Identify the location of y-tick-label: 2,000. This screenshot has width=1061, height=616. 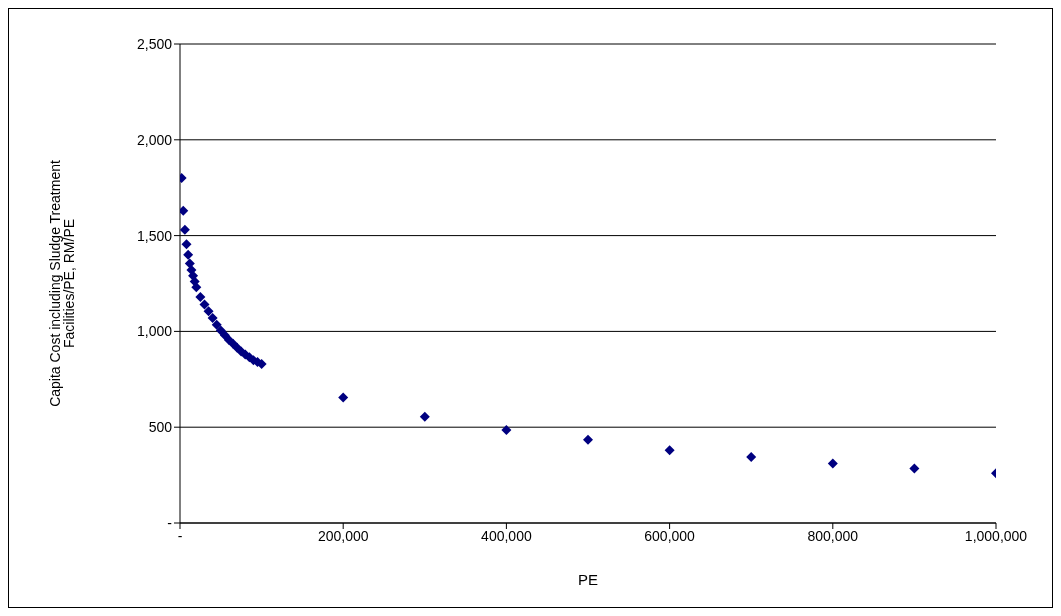
(154, 139).